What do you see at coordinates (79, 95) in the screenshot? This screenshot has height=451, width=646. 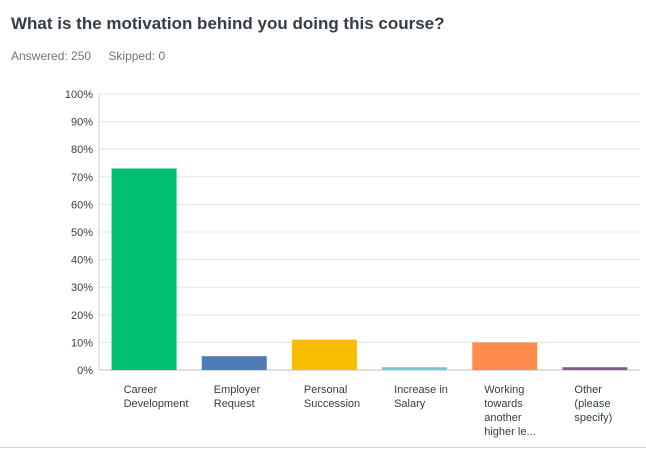 I see `y-tick-label: 100%` at bounding box center [79, 95].